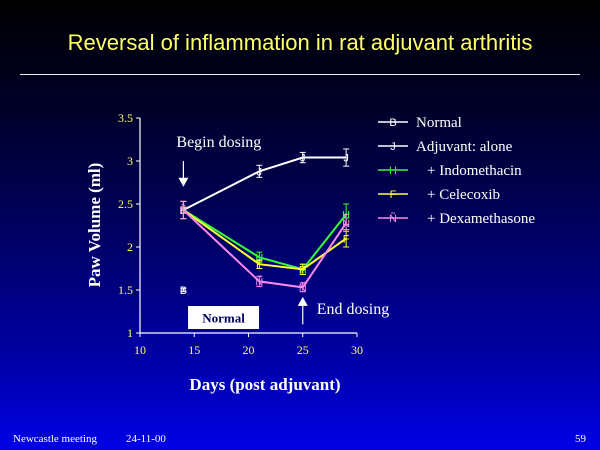 This screenshot has width=600, height=450. I want to click on normal-range-box, so click(224, 318).